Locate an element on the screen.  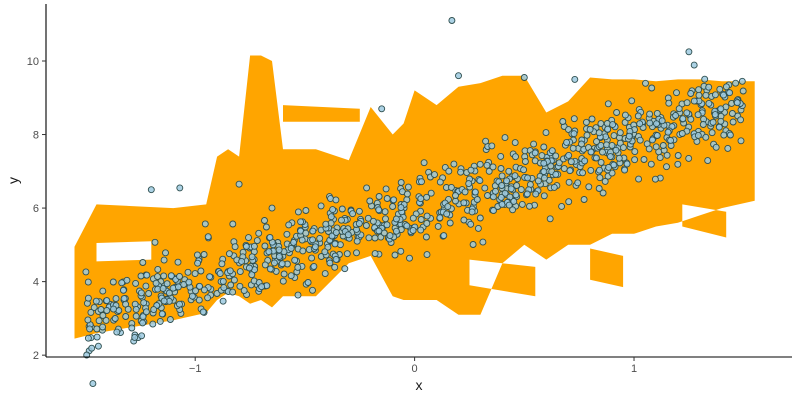
y-tick-label: 4 is located at coordinates (36, 283).